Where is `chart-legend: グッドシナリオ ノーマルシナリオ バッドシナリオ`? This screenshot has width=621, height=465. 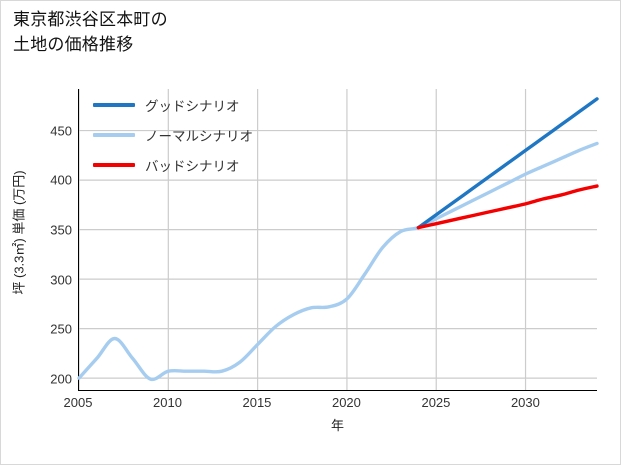 chart-legend: グッドシナリオ ノーマルシナリオ バッドシナリオ is located at coordinates (173, 135).